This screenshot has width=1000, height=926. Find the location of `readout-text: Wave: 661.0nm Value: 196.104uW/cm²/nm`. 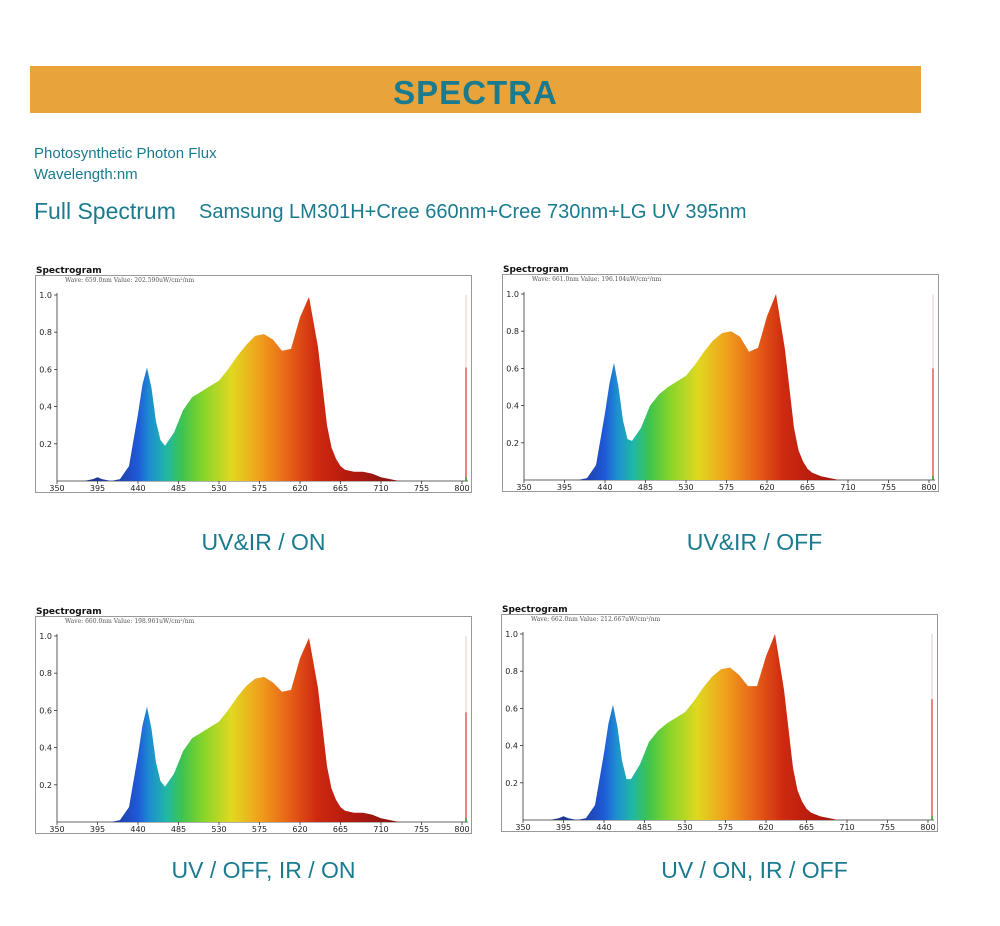

readout-text: Wave: 661.0nm Value: 196.104uW/cm²/nm is located at coordinates (597, 279).